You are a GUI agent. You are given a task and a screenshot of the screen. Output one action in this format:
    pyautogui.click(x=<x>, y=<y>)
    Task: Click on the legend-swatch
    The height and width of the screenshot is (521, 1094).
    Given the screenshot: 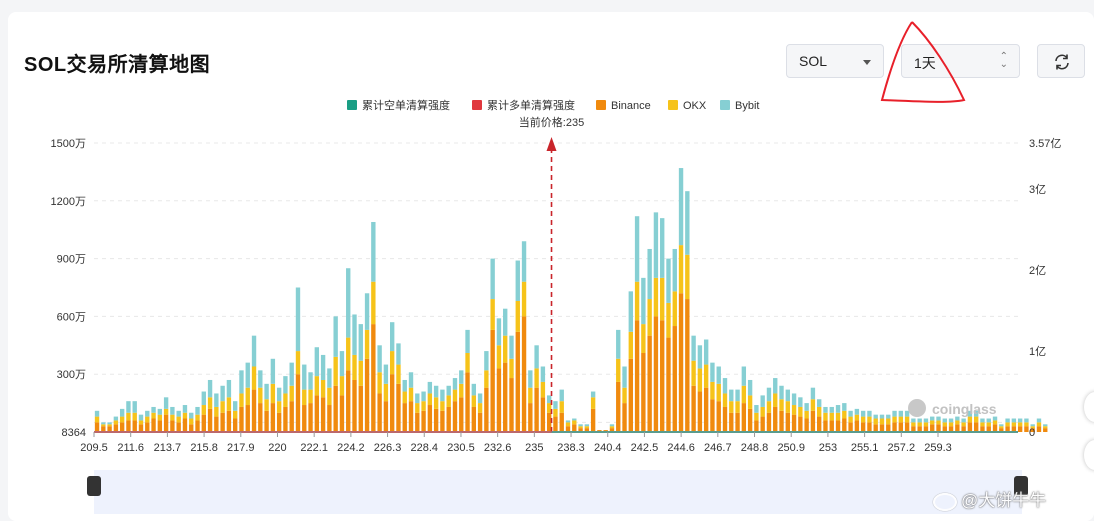 What is the action you would take?
    pyautogui.click(x=725, y=105)
    